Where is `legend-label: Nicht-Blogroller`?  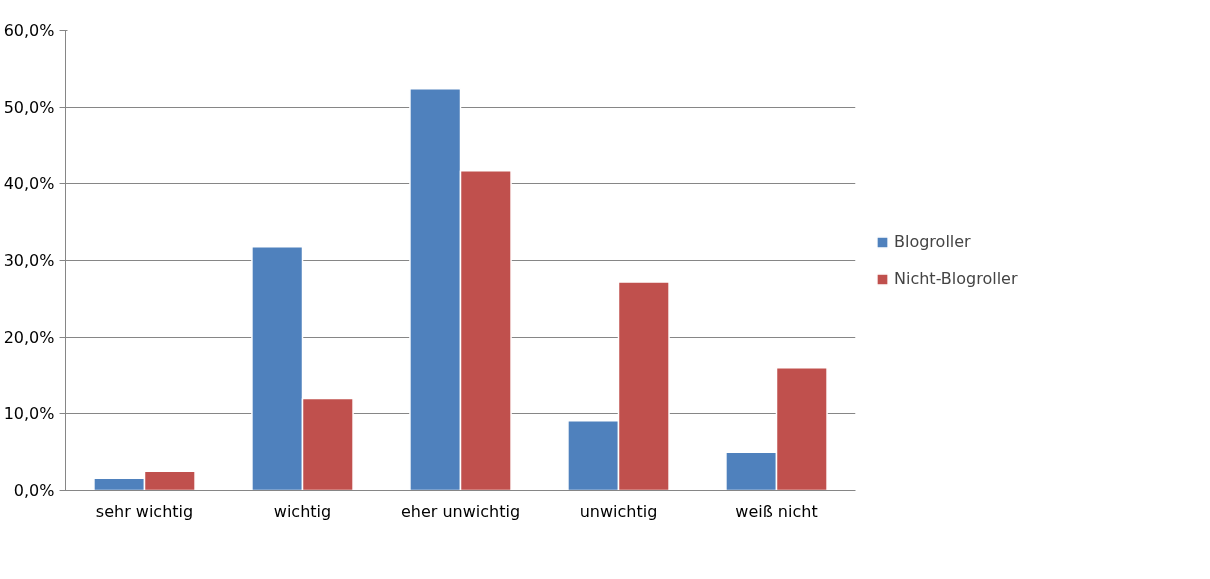 legend-label: Nicht-Blogroller is located at coordinates (956, 278).